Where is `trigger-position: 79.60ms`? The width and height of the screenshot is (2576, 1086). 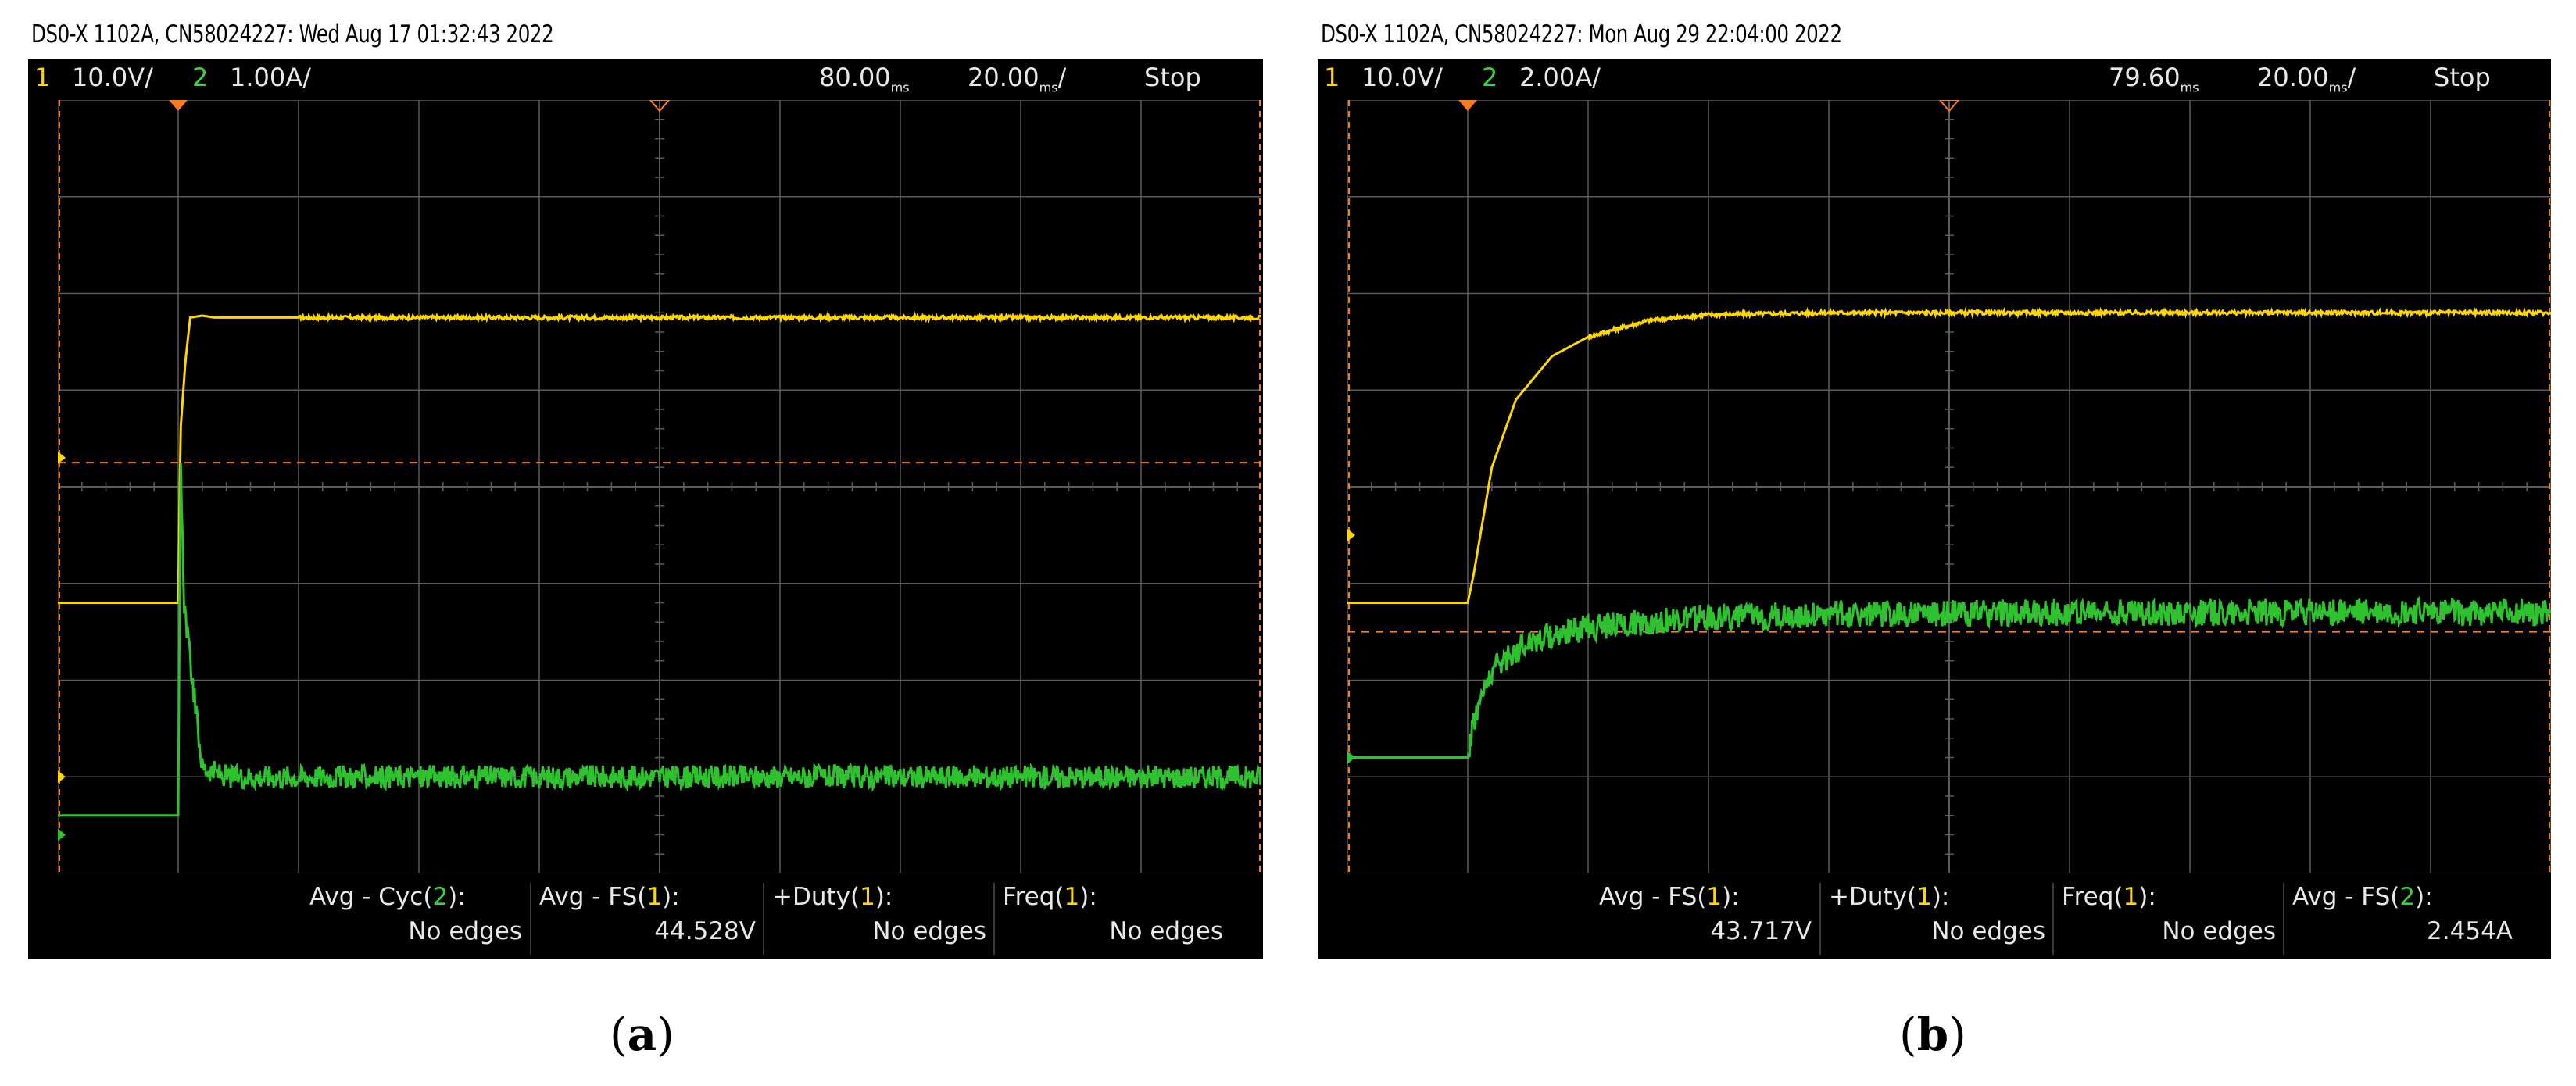 trigger-position: 79.60ms is located at coordinates (2154, 79).